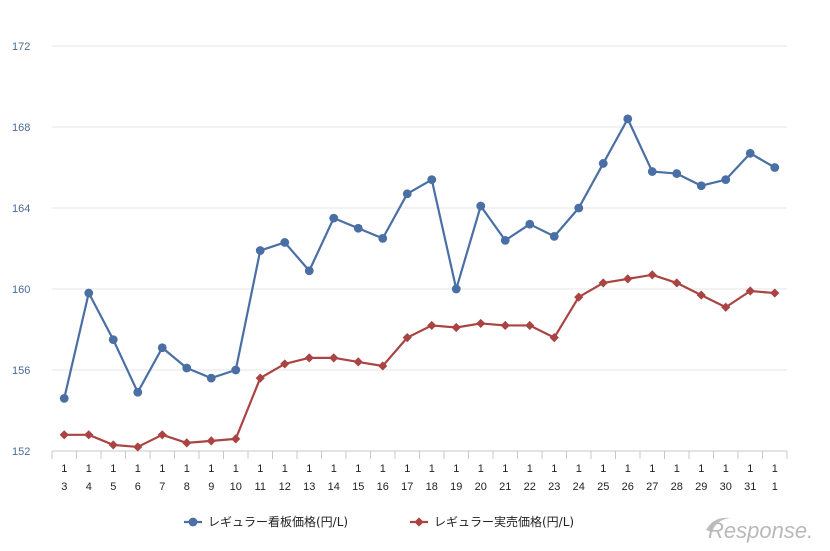  I want to click on x-tick-label-day: 12, so click(285, 487).